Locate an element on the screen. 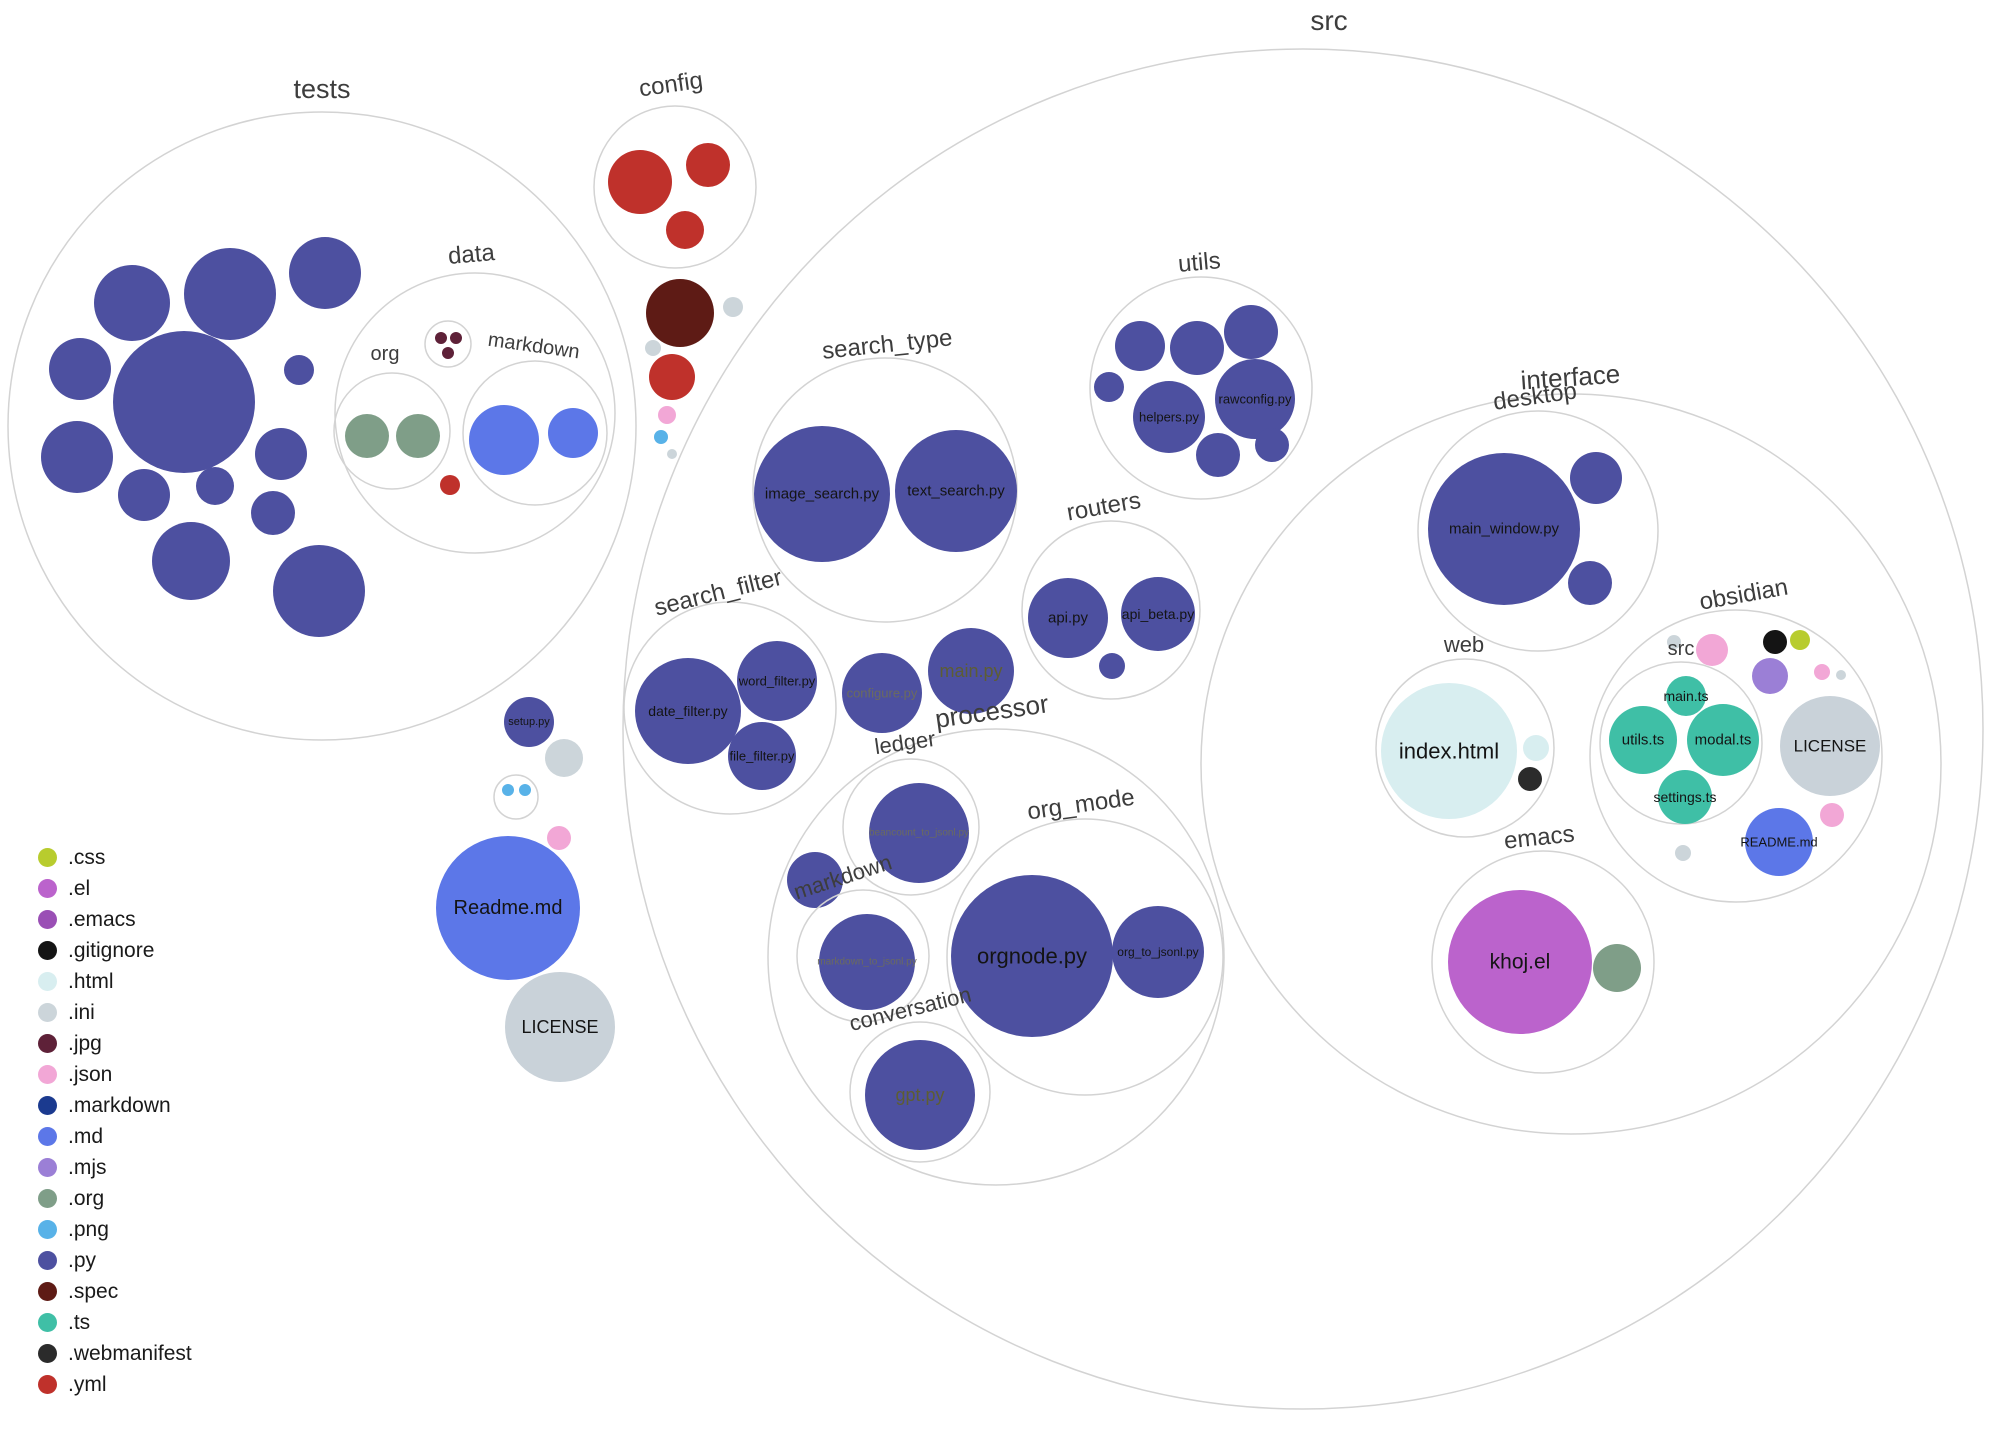 The width and height of the screenshot is (1995, 1451). configure-py-circle is located at coordinates (882, 693).